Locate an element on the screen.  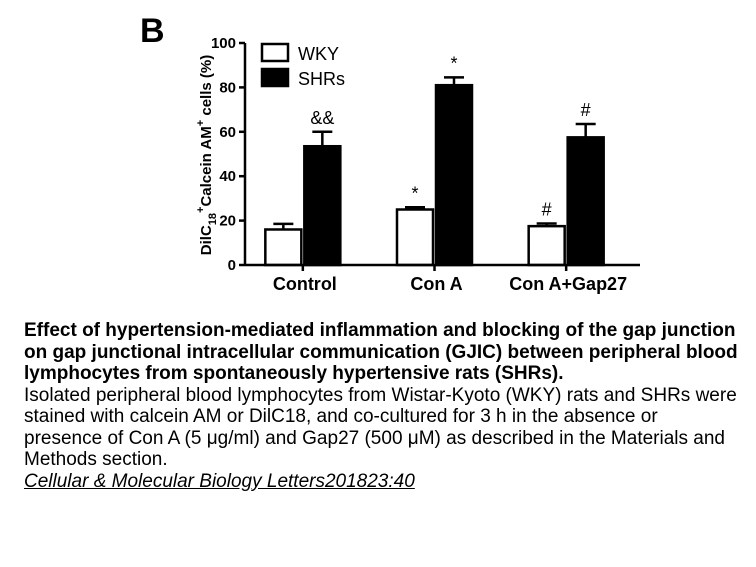
y-axis-label-suffix: cells (%) is located at coordinates (206, 87).